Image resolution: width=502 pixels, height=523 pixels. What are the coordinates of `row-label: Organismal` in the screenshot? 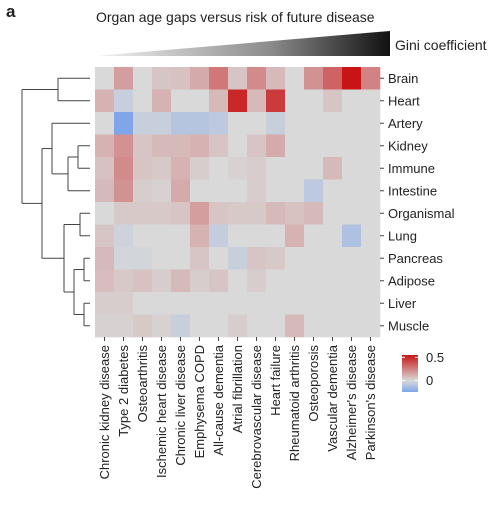 It's located at (421, 213).